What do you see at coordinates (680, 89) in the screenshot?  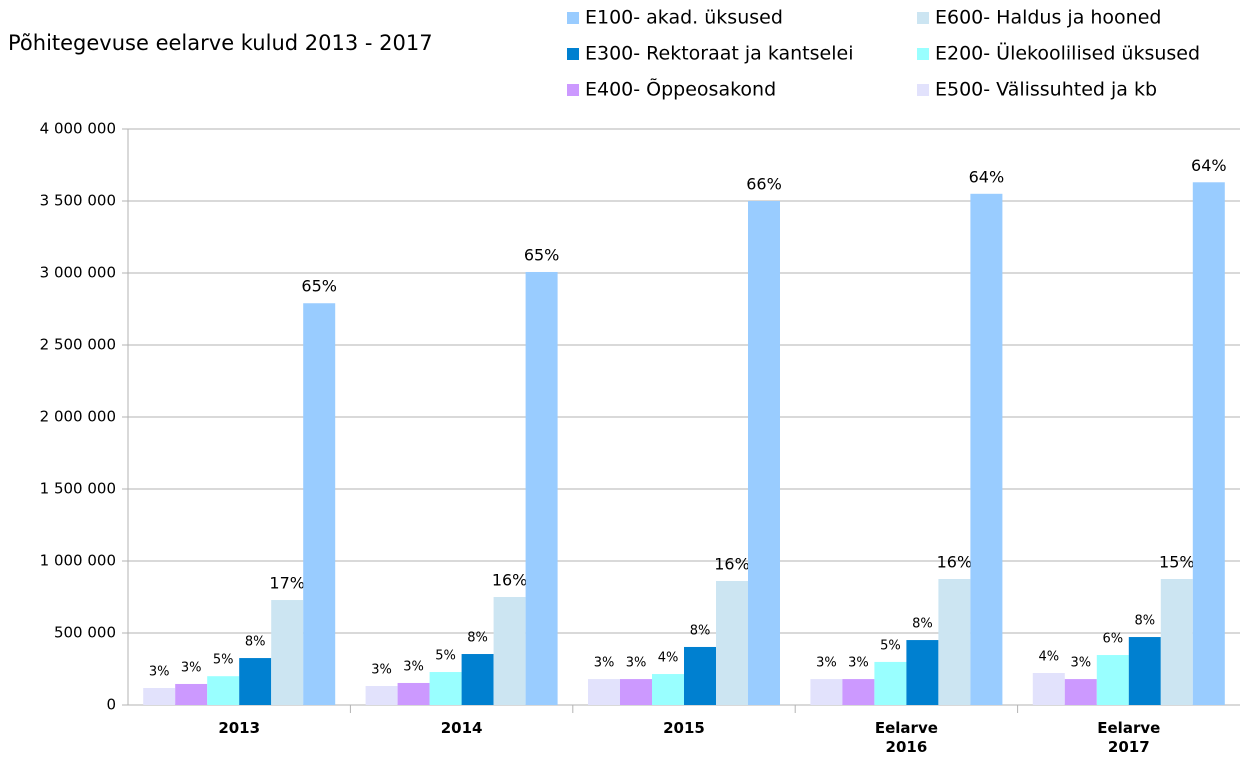 I see `legend-label: E400- Õppeosakond` at bounding box center [680, 89].